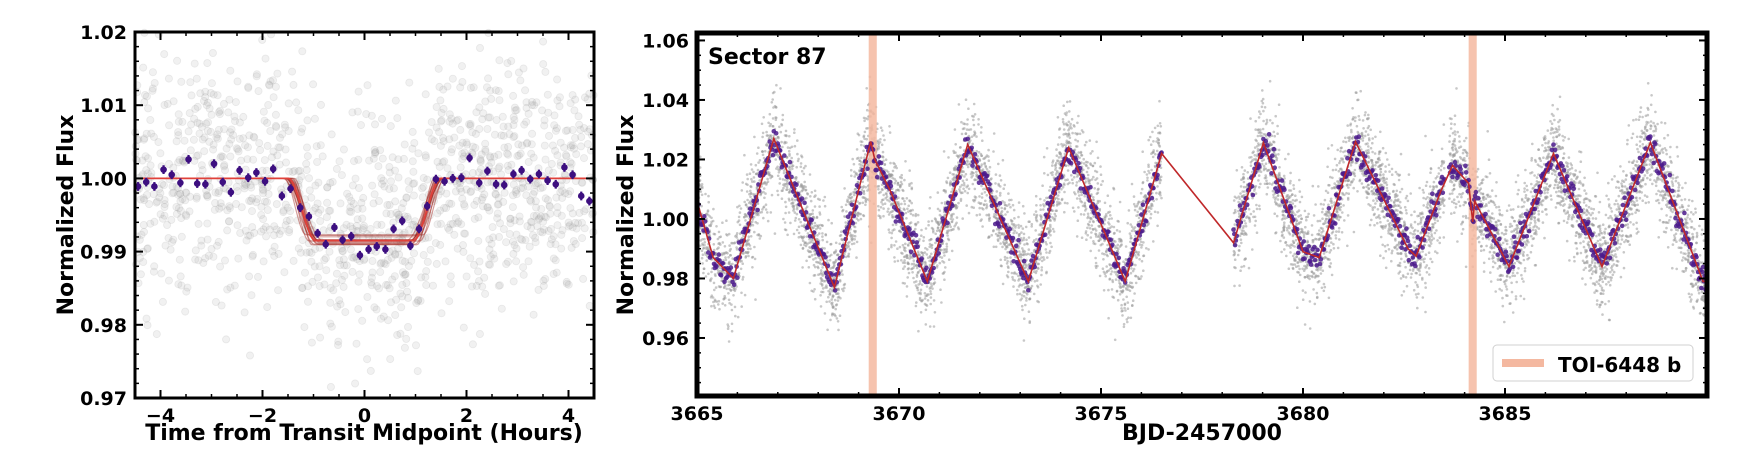  I want to click on y-tick-label: 1.02, so click(103, 33).